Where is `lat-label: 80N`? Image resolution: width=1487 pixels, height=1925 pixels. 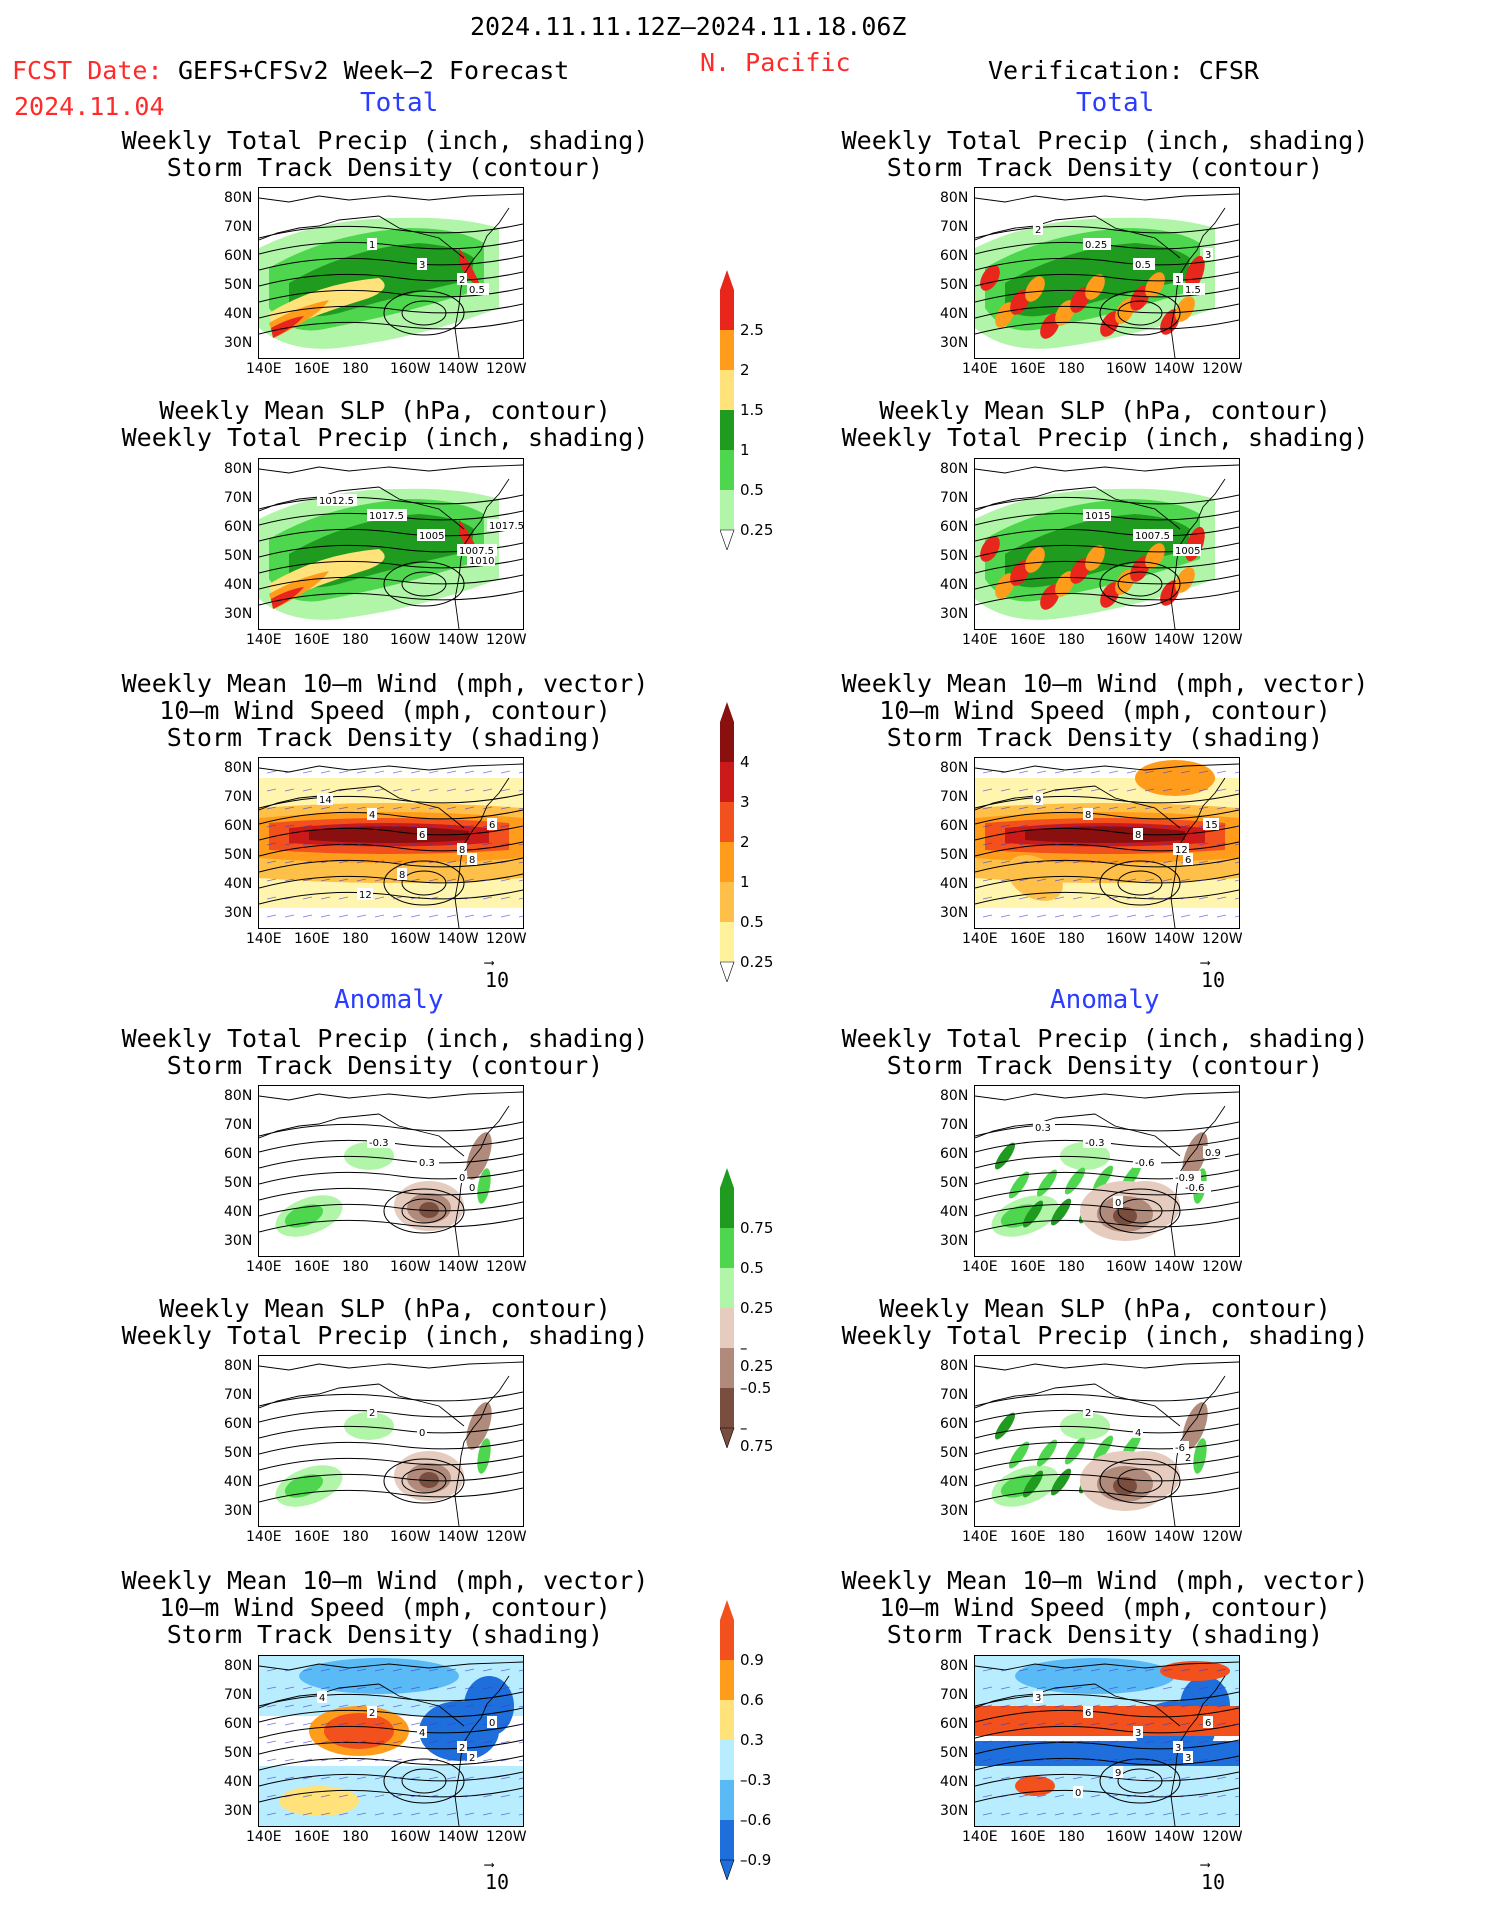 lat-label: 80N is located at coordinates (954, 198).